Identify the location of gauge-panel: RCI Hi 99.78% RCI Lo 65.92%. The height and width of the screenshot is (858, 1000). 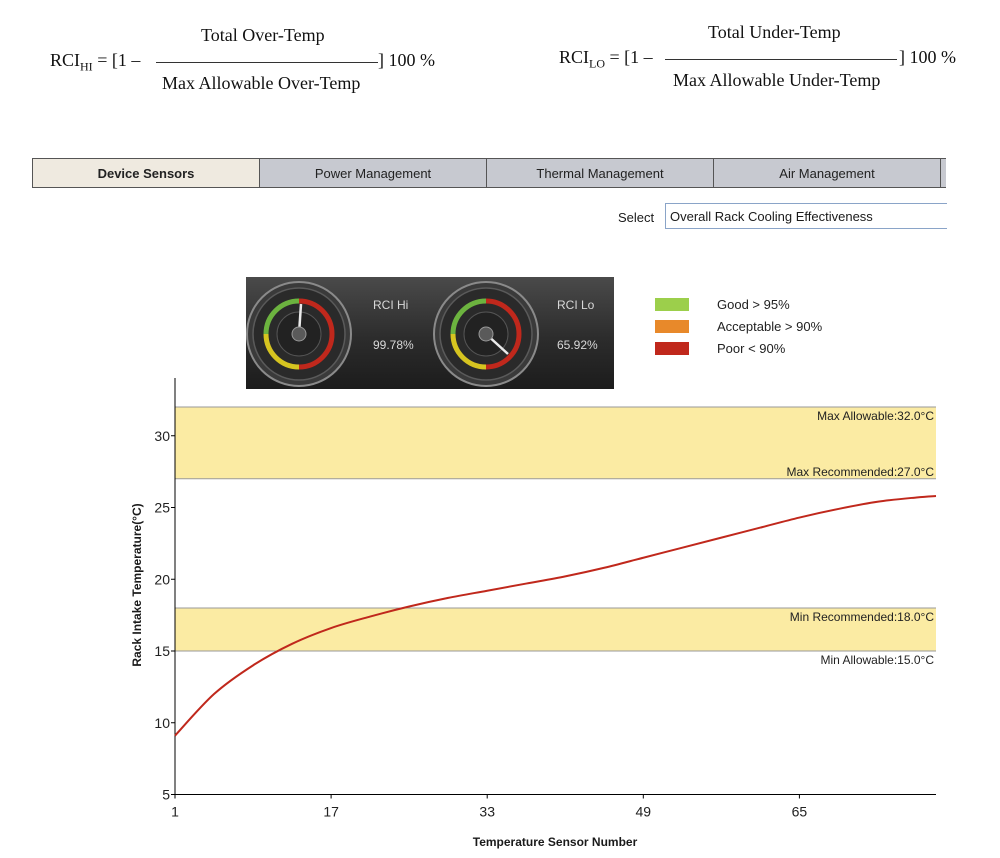
(430, 333).